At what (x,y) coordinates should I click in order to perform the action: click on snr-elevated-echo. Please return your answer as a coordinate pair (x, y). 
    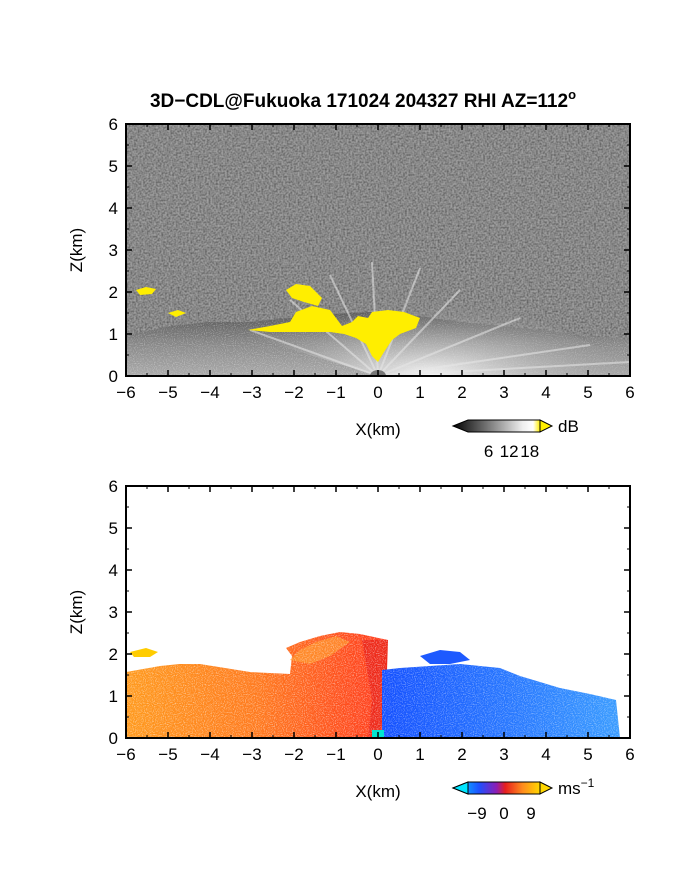
    Looking at the image, I should click on (304, 295).